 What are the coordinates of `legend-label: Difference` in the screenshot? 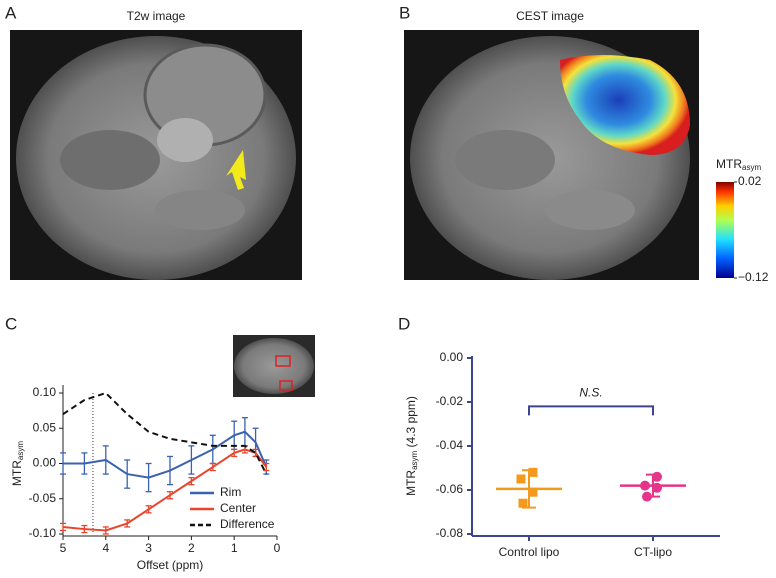 It's located at (247, 524).